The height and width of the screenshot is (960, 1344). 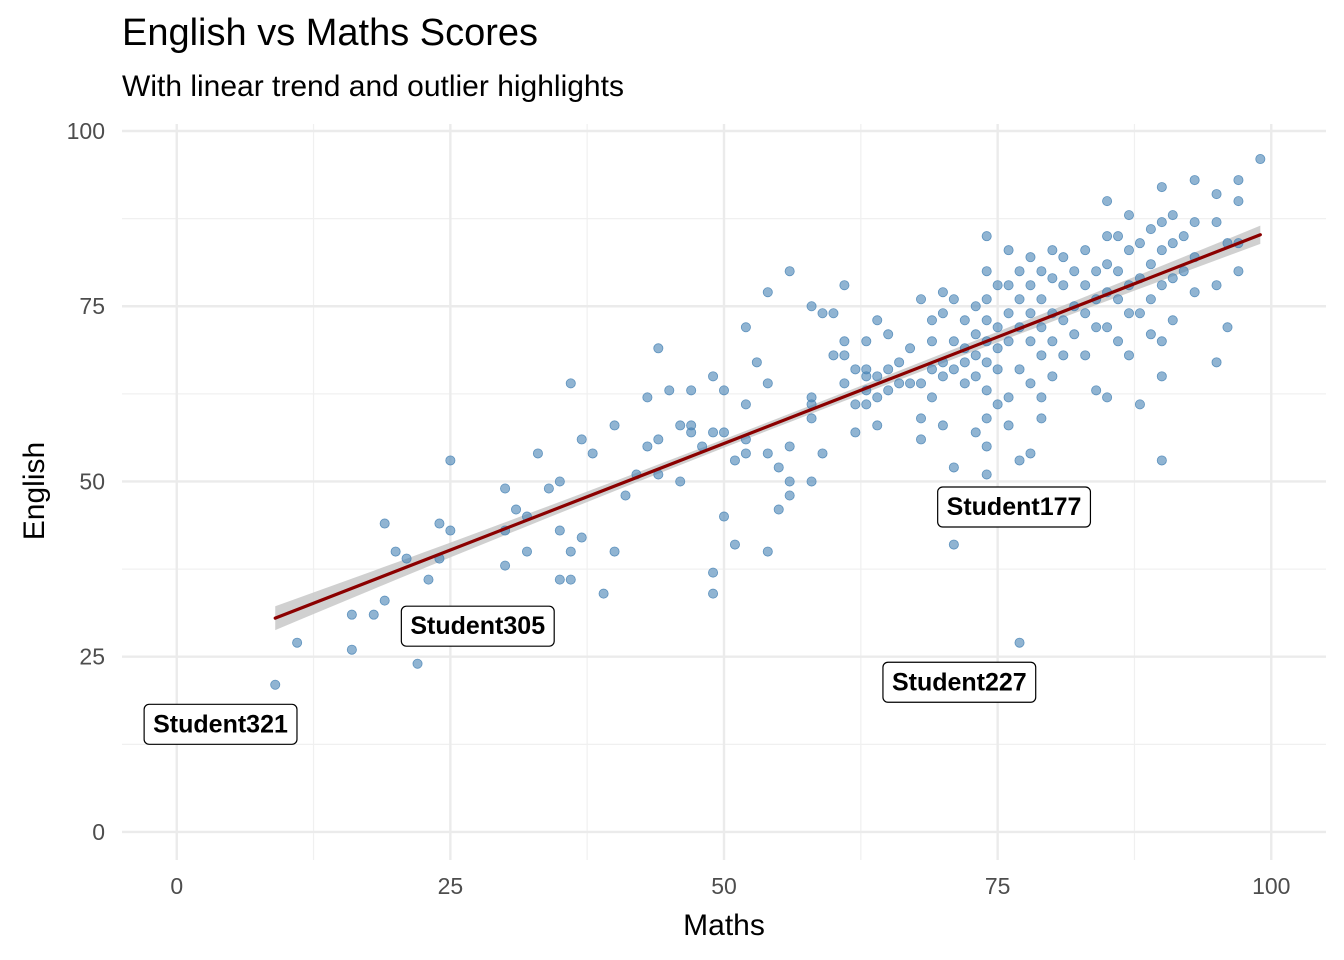 What do you see at coordinates (998, 886) in the screenshot?
I see `x-tick-label: 75` at bounding box center [998, 886].